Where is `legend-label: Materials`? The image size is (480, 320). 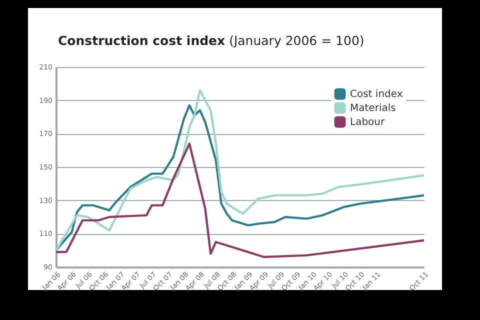 legend-label: Materials is located at coordinates (373, 108).